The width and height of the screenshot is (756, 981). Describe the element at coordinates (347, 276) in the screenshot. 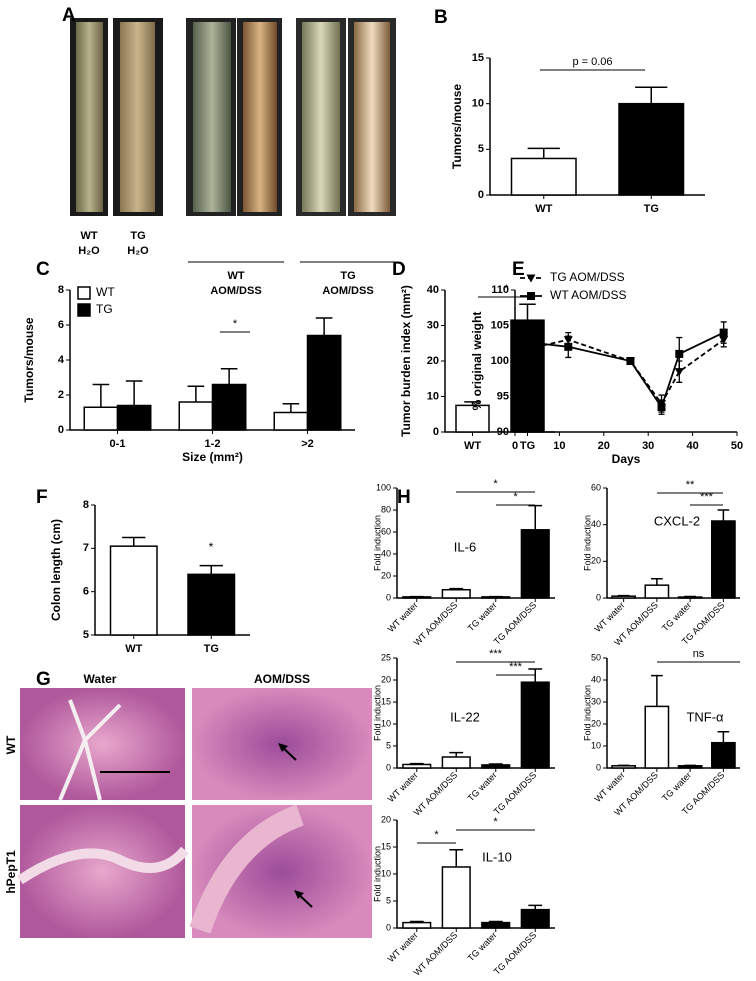

I see `photo-label: TG` at that location.